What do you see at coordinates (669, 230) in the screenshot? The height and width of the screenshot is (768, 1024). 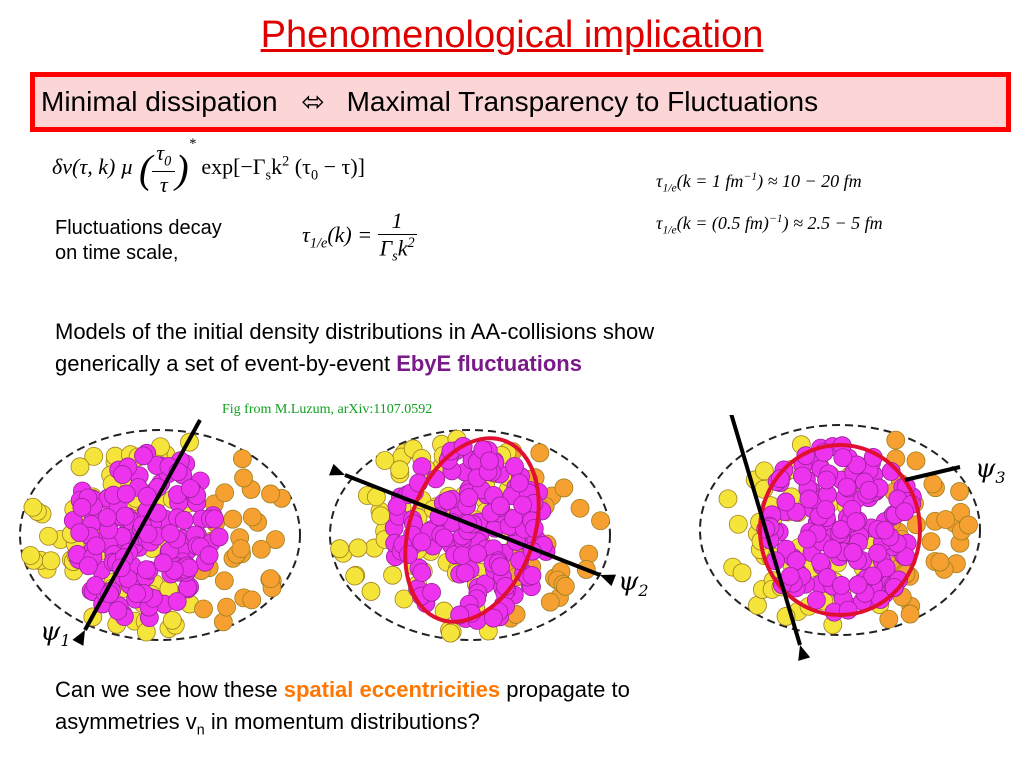 I see `value-part: 1/e` at bounding box center [669, 230].